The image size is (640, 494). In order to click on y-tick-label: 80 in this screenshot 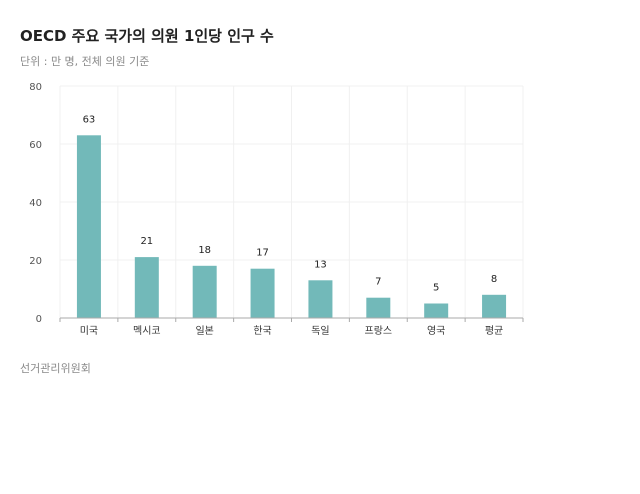, I will do `click(35, 87)`.